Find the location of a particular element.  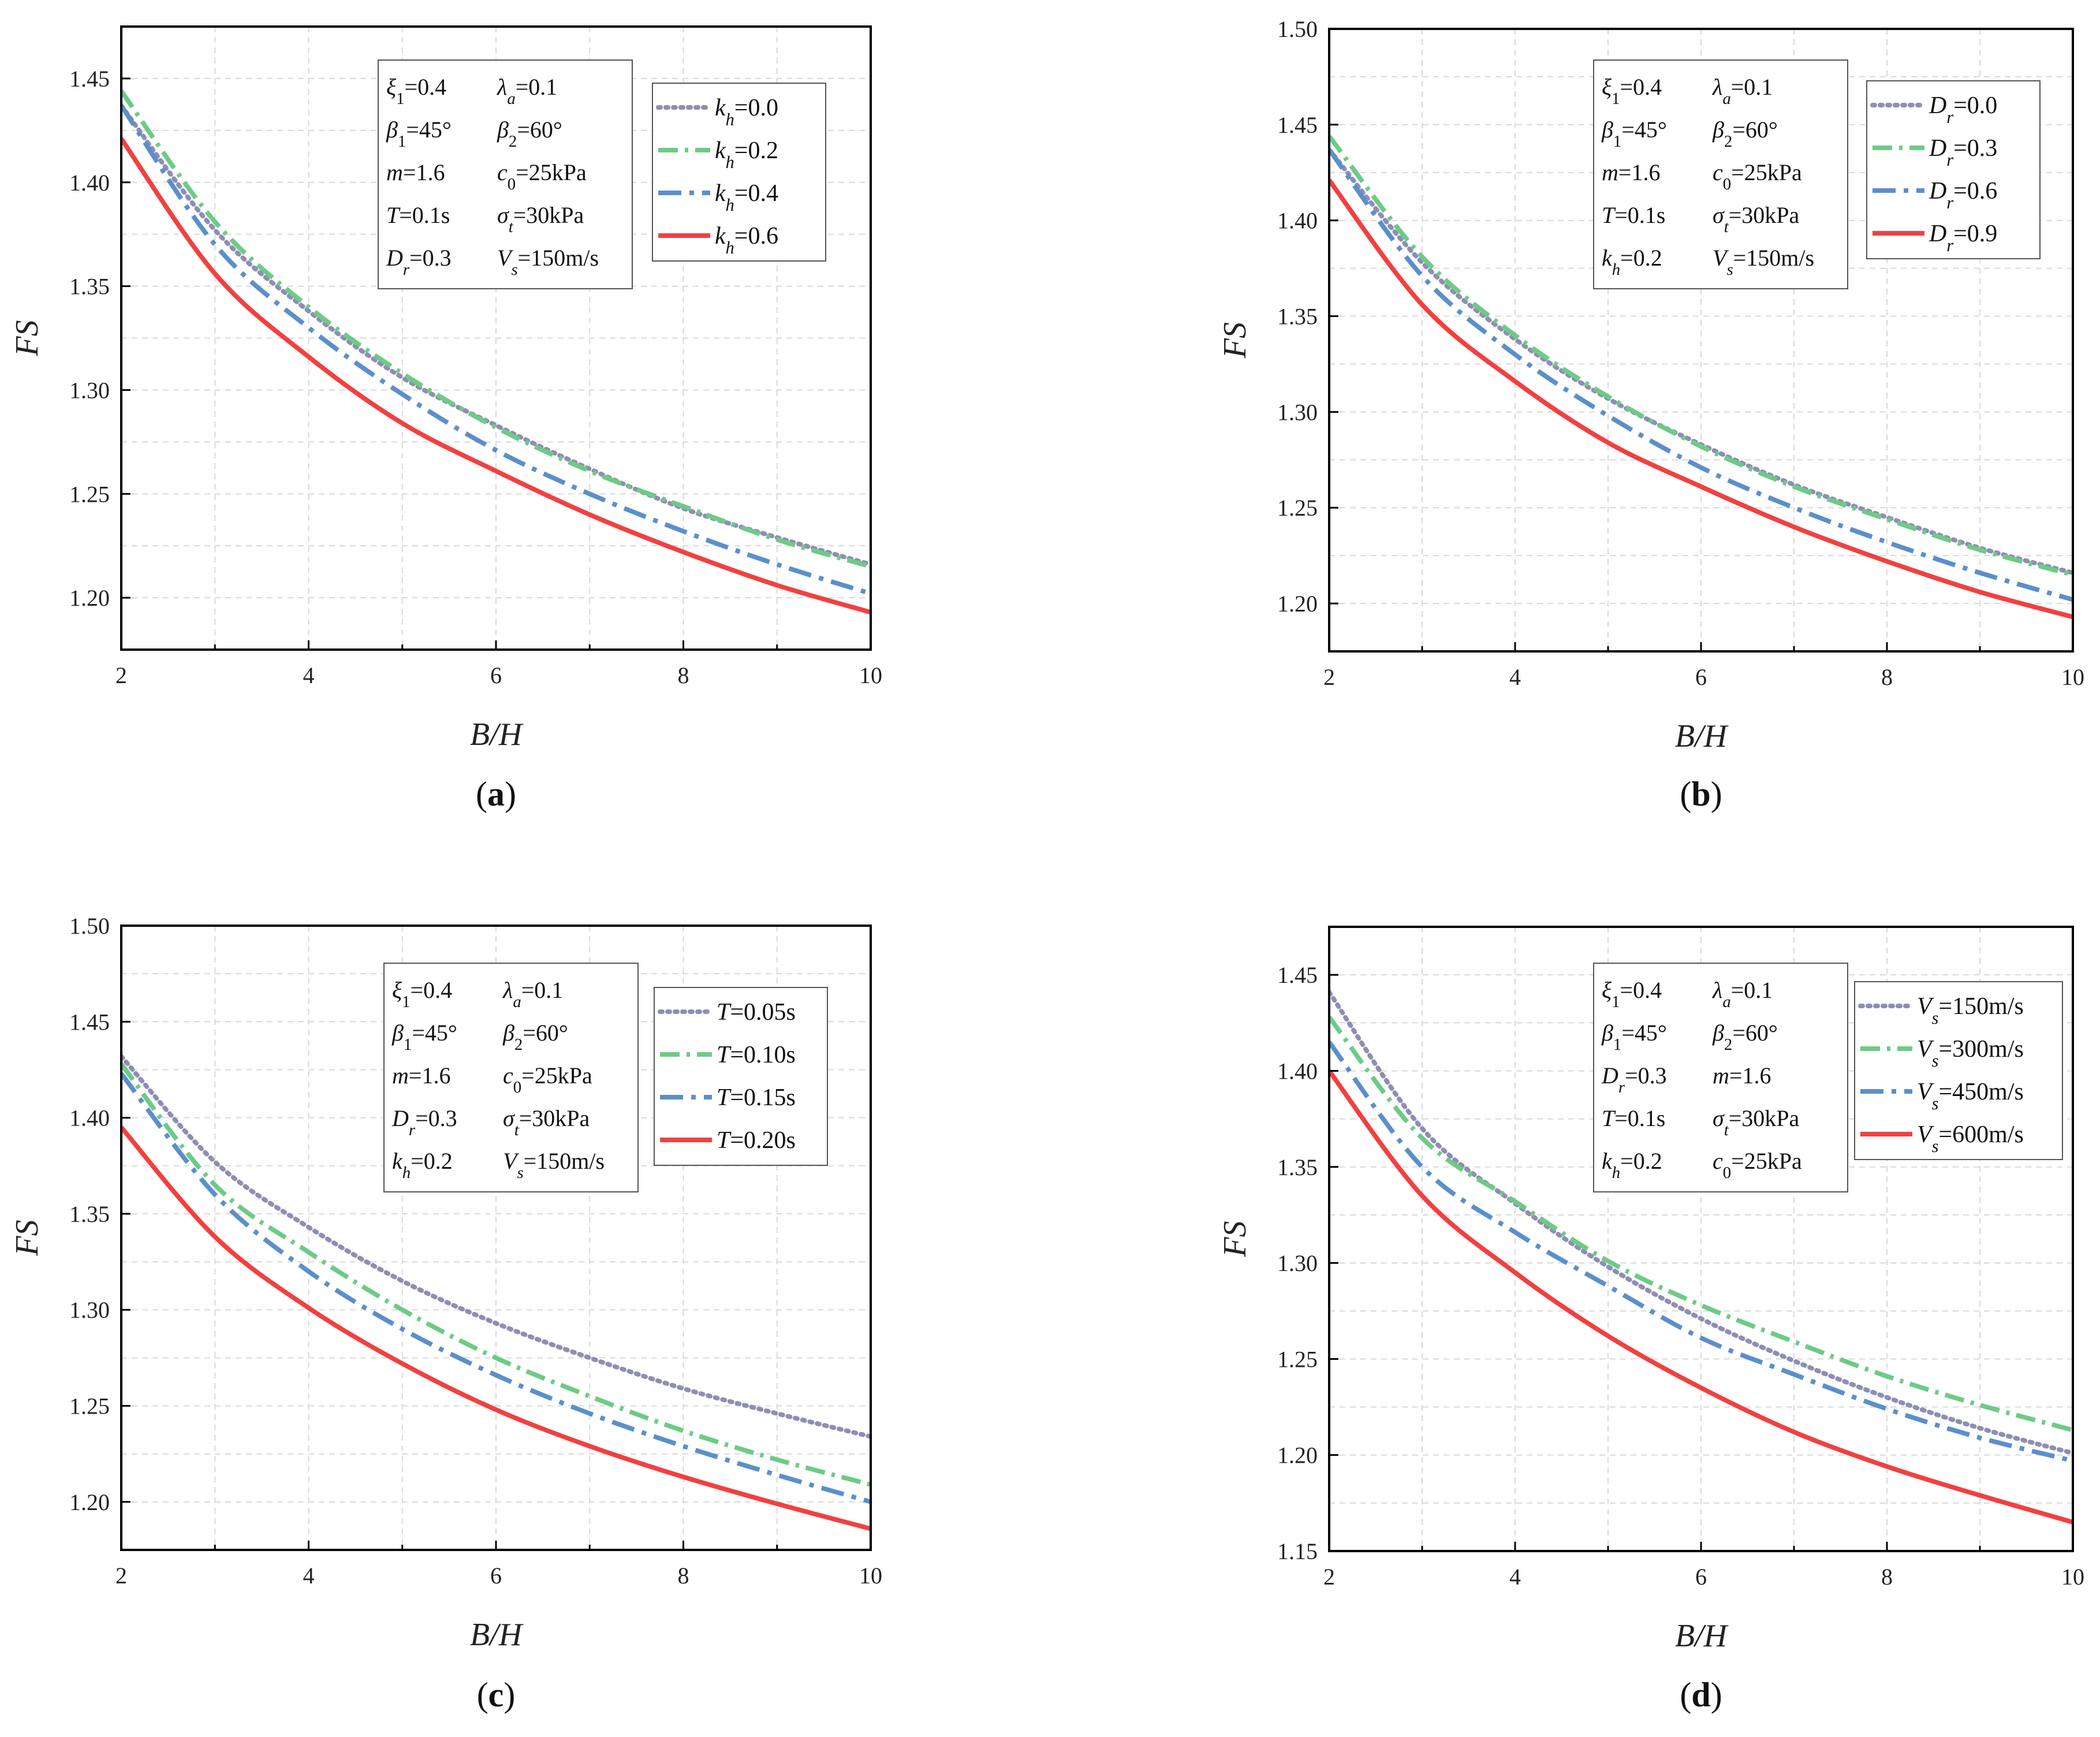

legend-label-2: Vs=300m/s is located at coordinates (1970, 1053).